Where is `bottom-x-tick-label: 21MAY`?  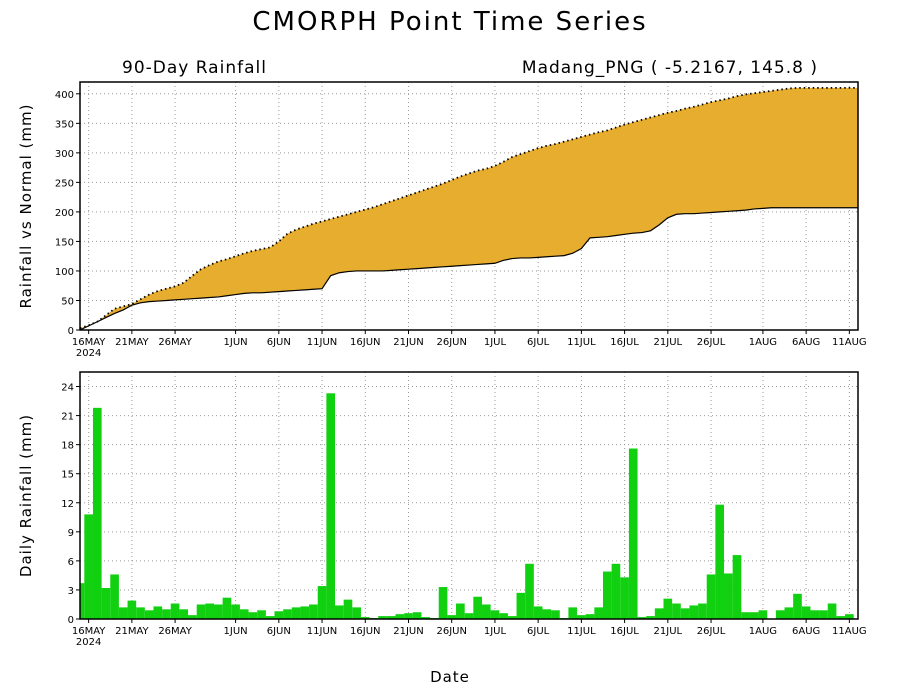
bottom-x-tick-label: 21MAY is located at coordinates (132, 631).